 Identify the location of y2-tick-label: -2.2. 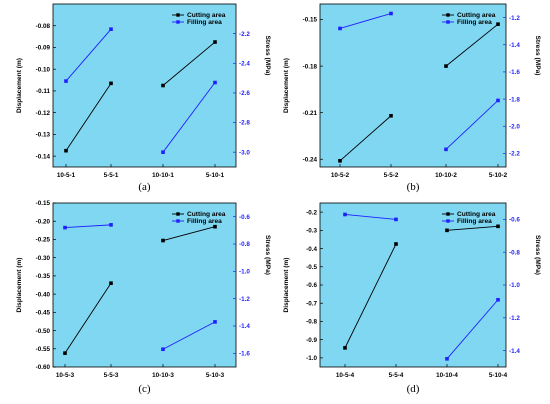
(514, 154).